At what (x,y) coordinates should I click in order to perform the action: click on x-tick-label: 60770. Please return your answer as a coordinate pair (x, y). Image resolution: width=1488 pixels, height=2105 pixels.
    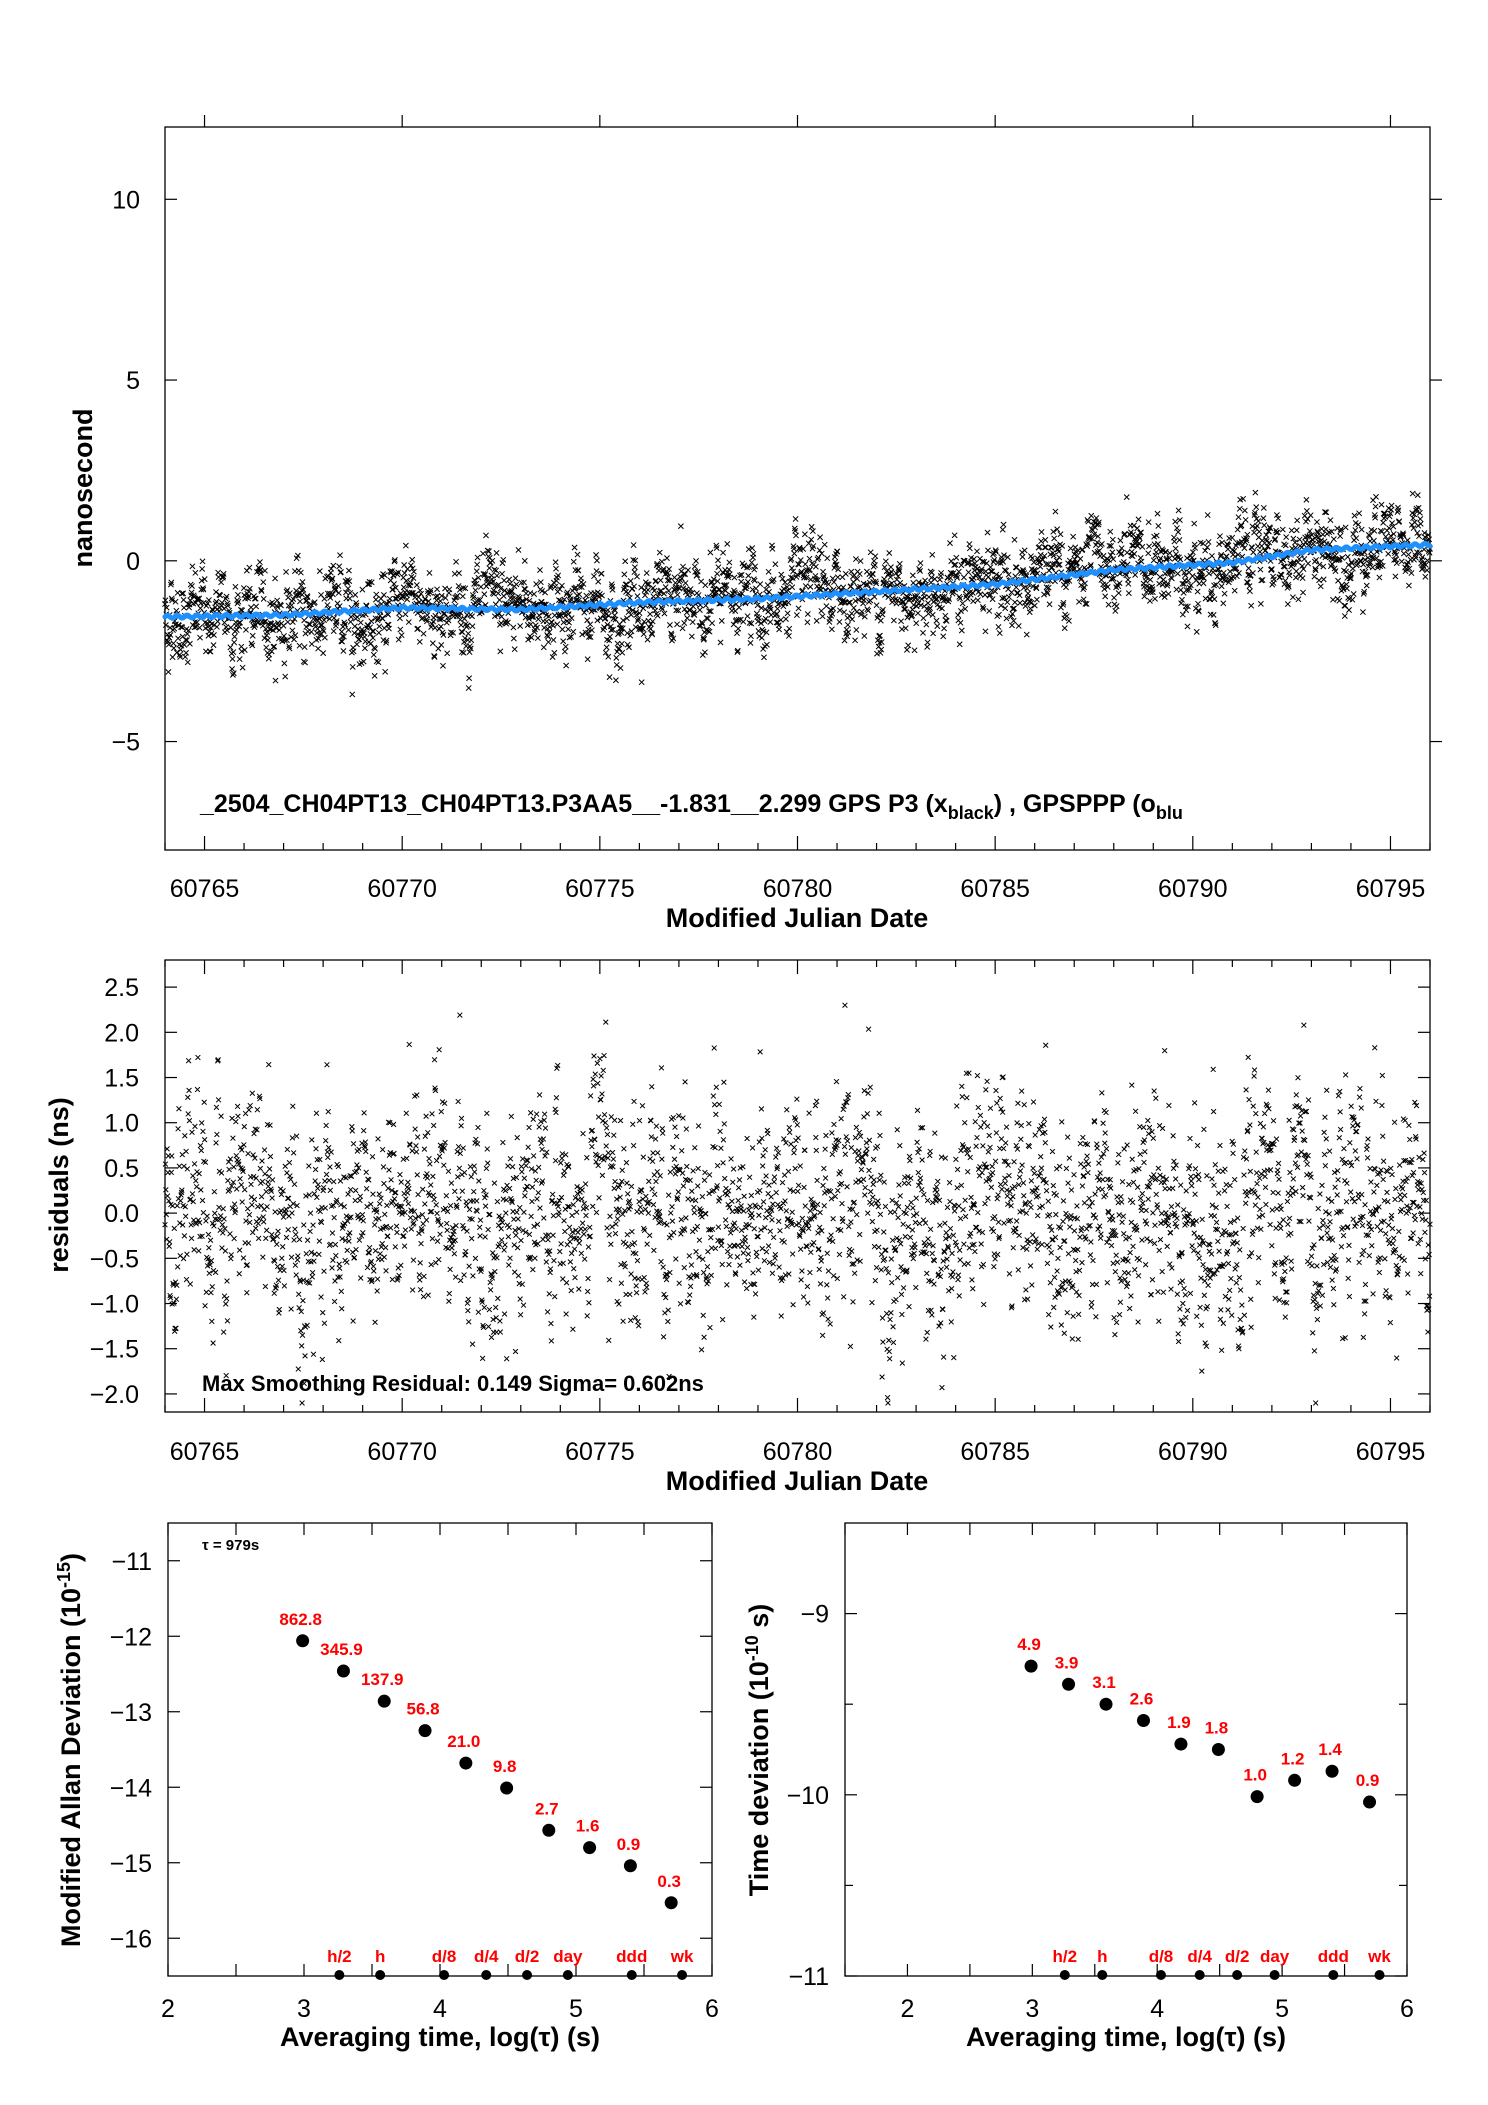
    Looking at the image, I should click on (402, 889).